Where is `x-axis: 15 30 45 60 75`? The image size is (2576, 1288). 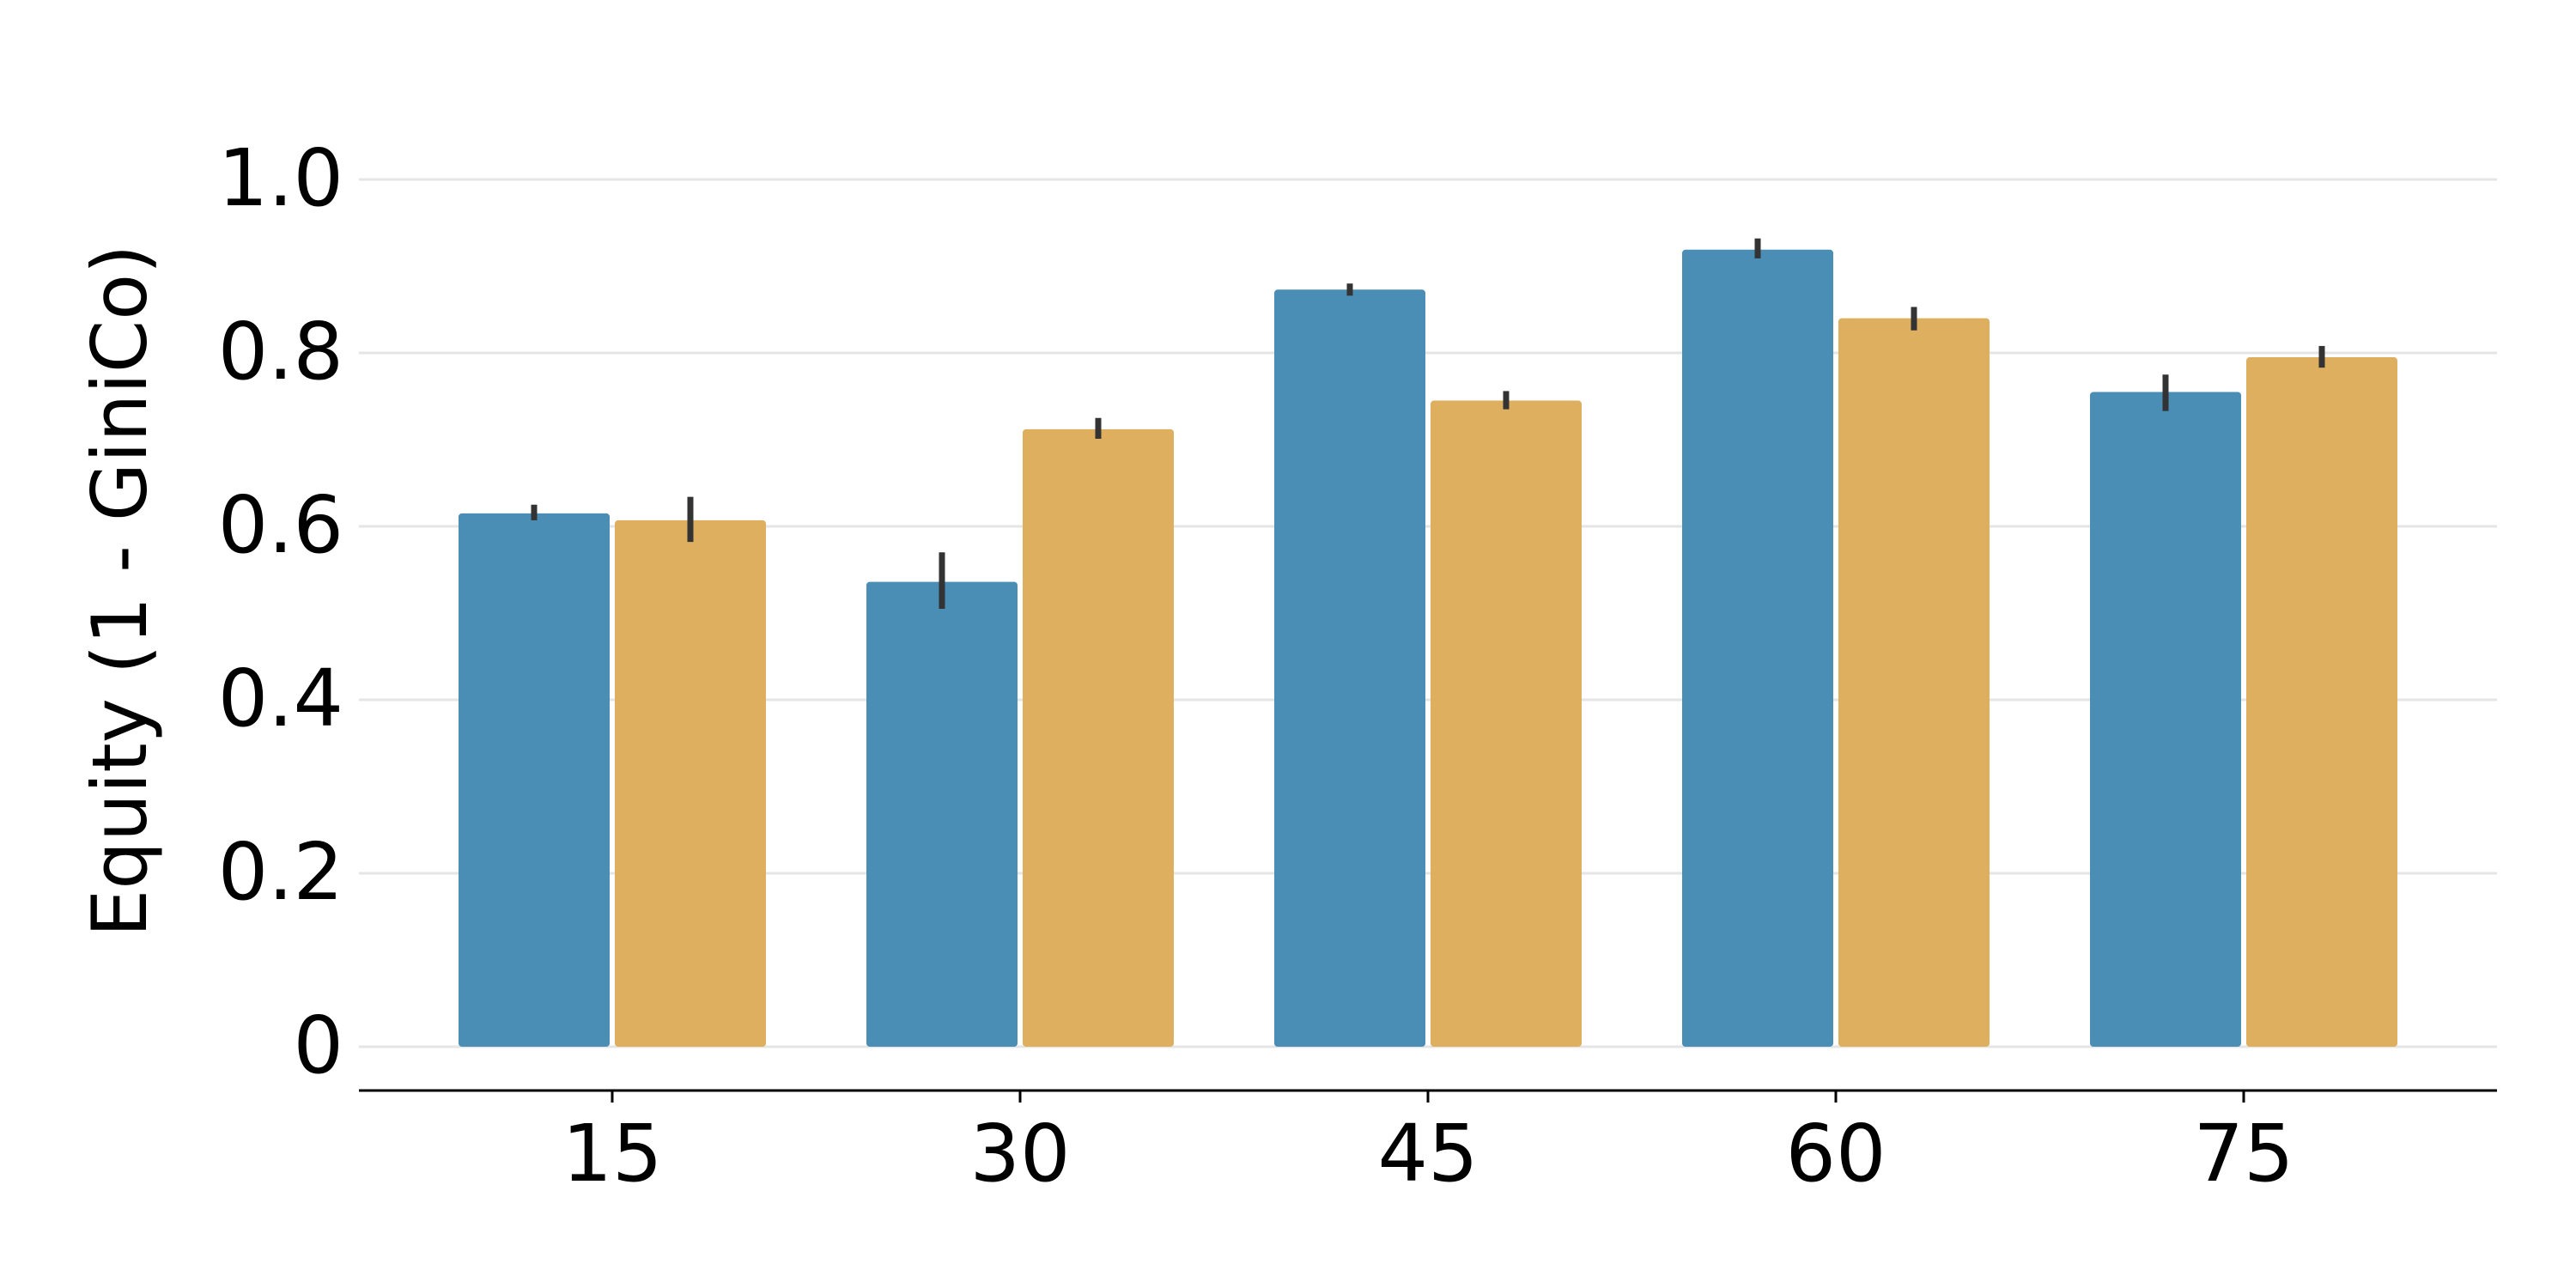 x-axis: 15 30 45 60 75 is located at coordinates (1428, 1144).